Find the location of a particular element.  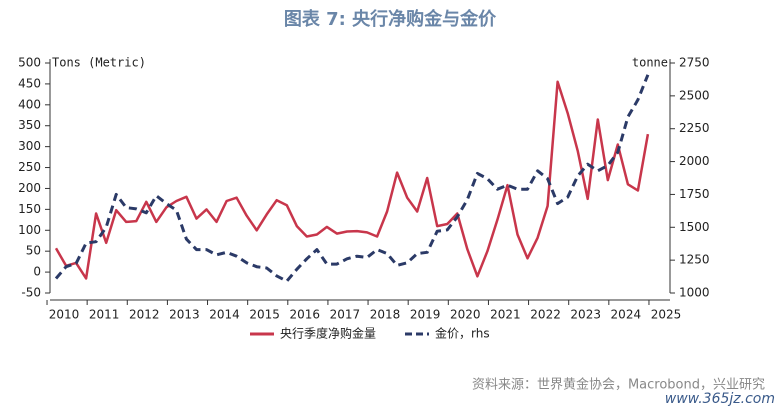

y2-tick-label: 2250 is located at coordinates (694, 128).